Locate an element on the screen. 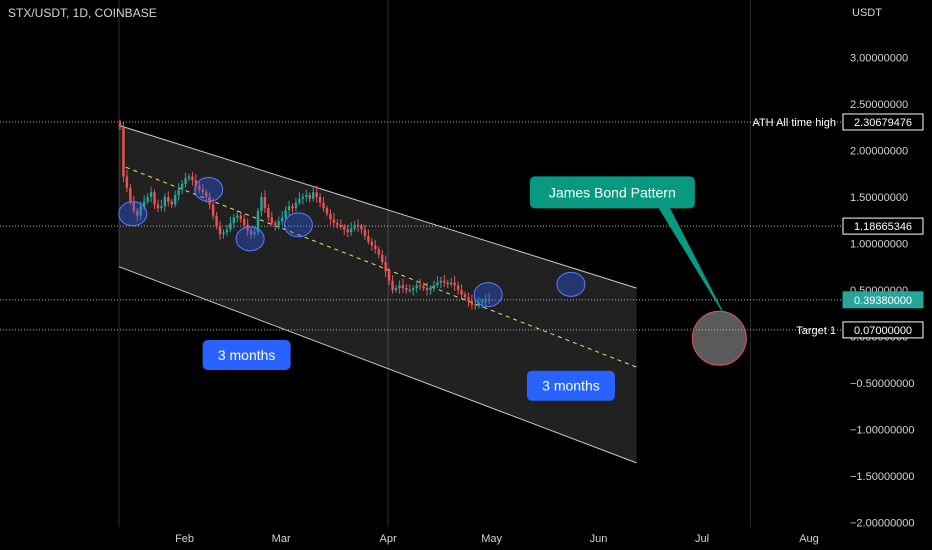 The image size is (932, 550). james-bond-callout is located at coordinates (612, 192).